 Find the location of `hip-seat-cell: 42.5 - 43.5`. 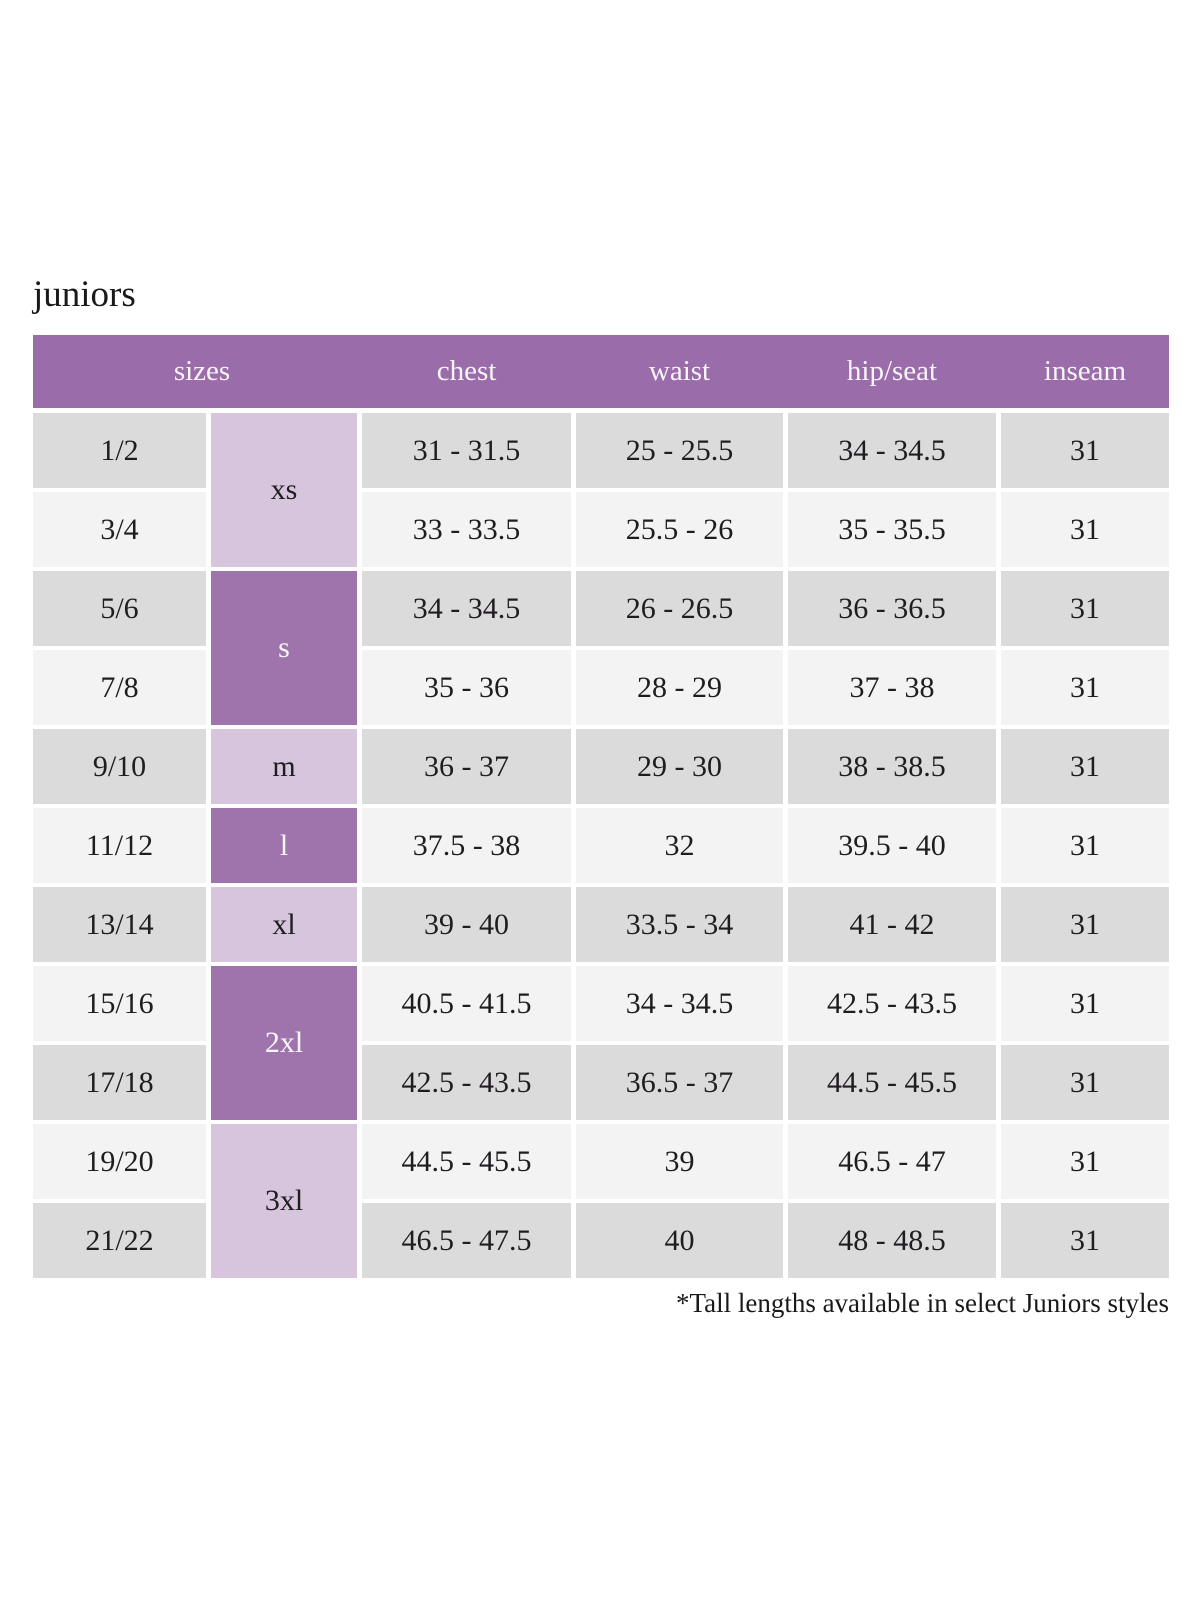

hip-seat-cell: 42.5 - 43.5 is located at coordinates (892, 1003).